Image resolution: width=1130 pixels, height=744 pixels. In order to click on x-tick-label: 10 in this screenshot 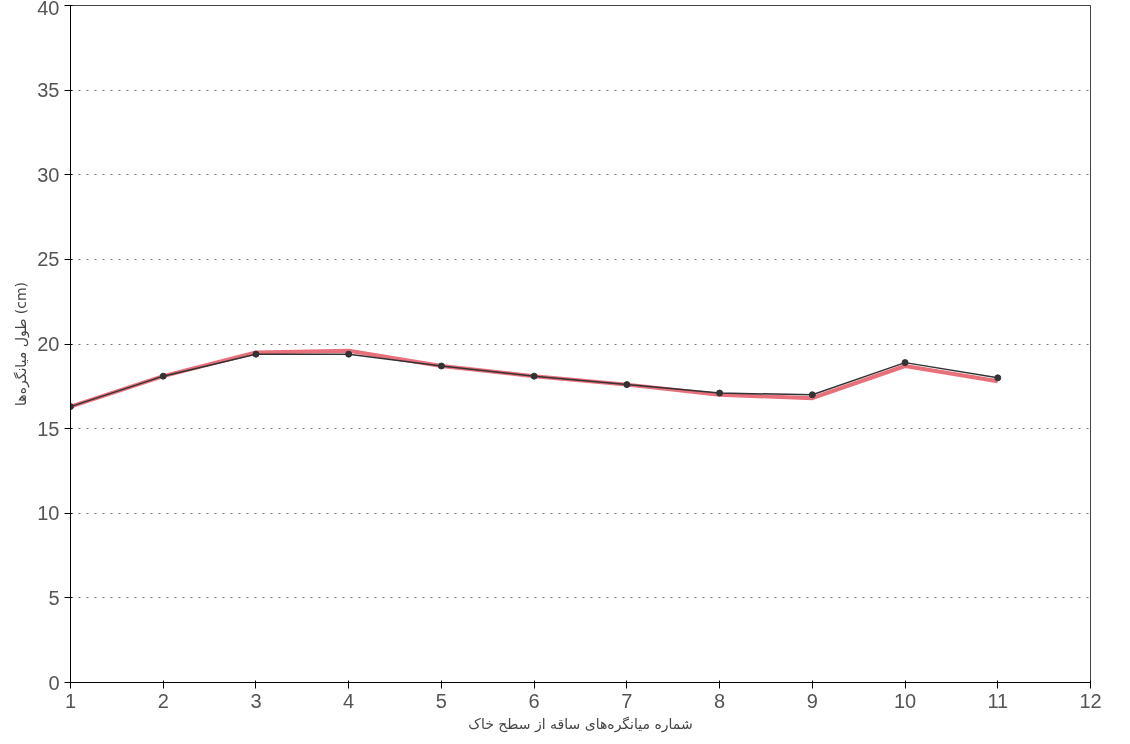, I will do `click(905, 700)`.